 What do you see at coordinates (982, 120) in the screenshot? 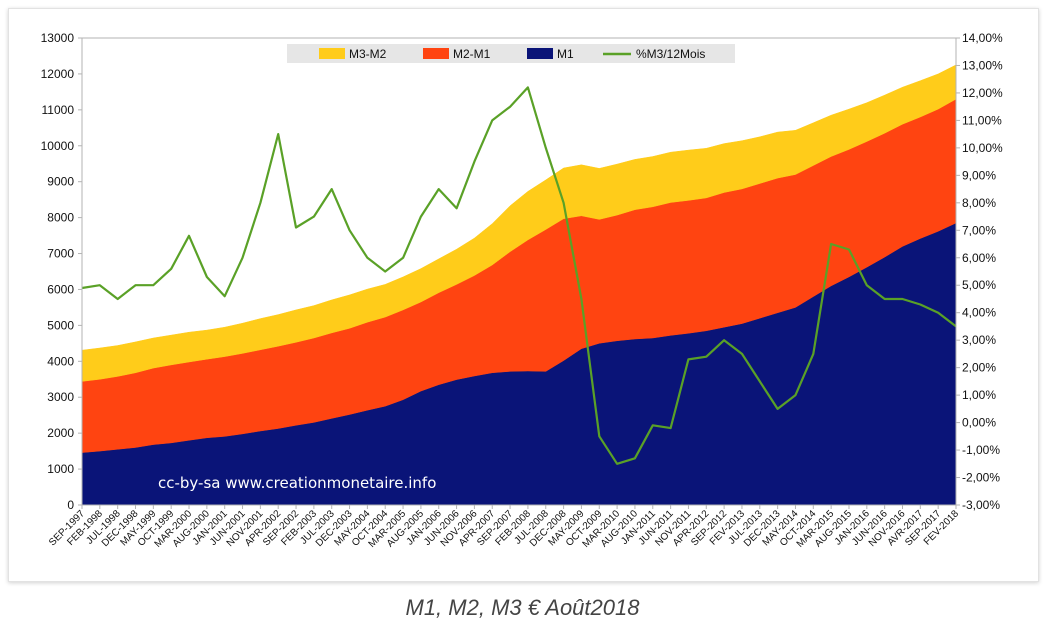
I see `right-tick-label: 11,00%` at bounding box center [982, 120].